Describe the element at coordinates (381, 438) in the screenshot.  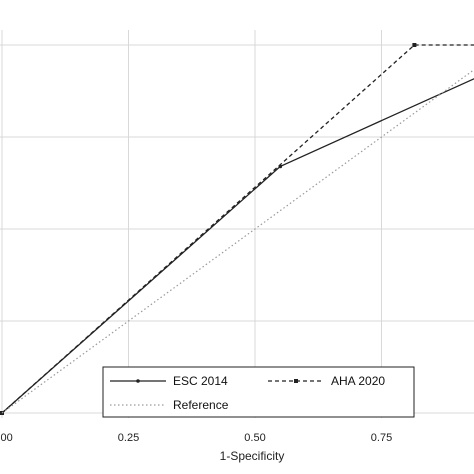
I see `x-tick-label: 0.75` at that location.